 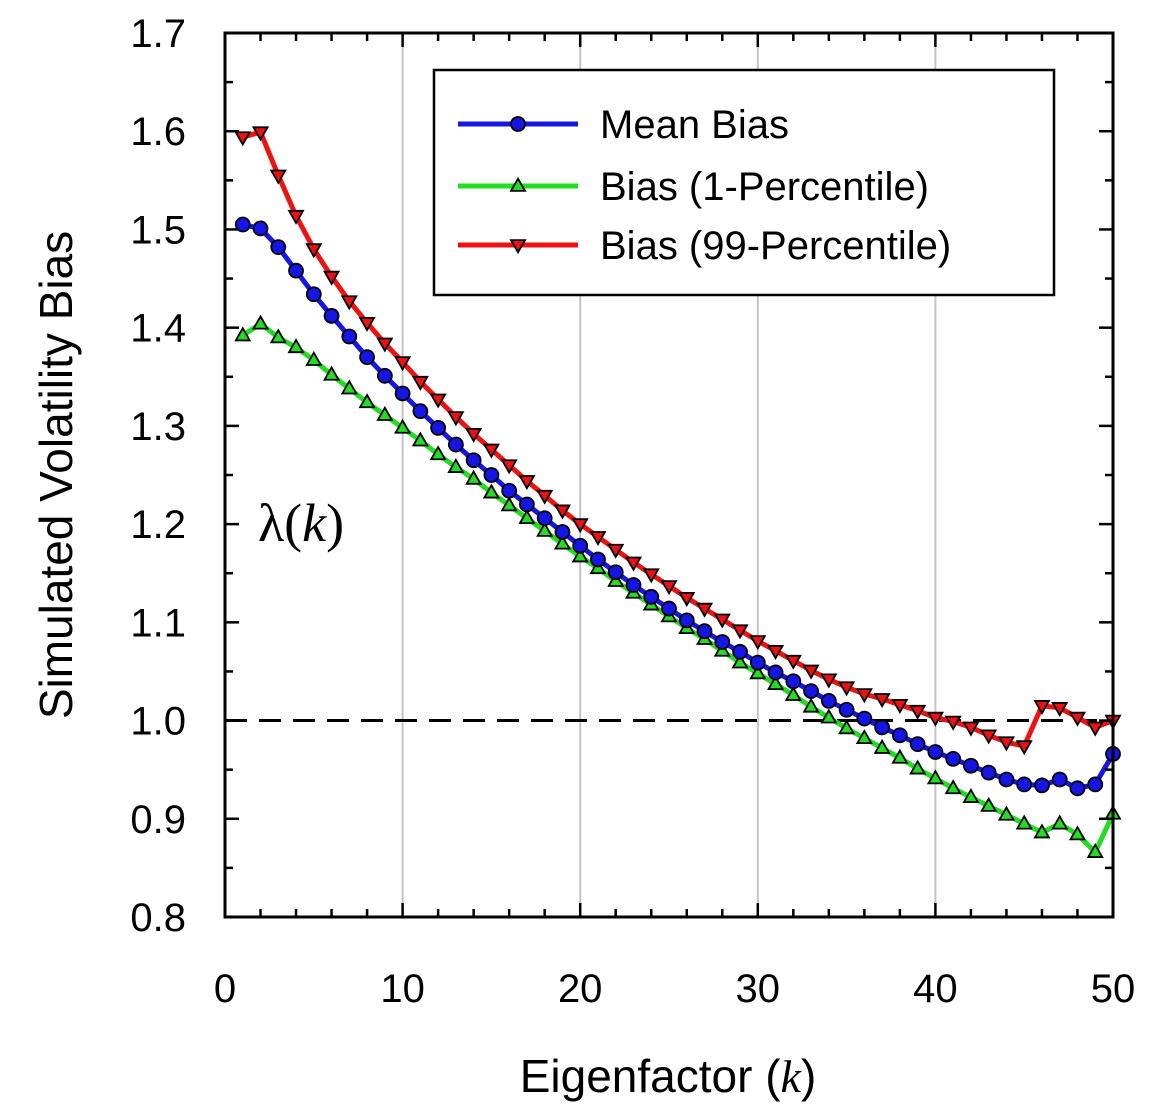 What do you see at coordinates (764, 187) in the screenshot?
I see `legend-label: Bias (1-Percentile)` at bounding box center [764, 187].